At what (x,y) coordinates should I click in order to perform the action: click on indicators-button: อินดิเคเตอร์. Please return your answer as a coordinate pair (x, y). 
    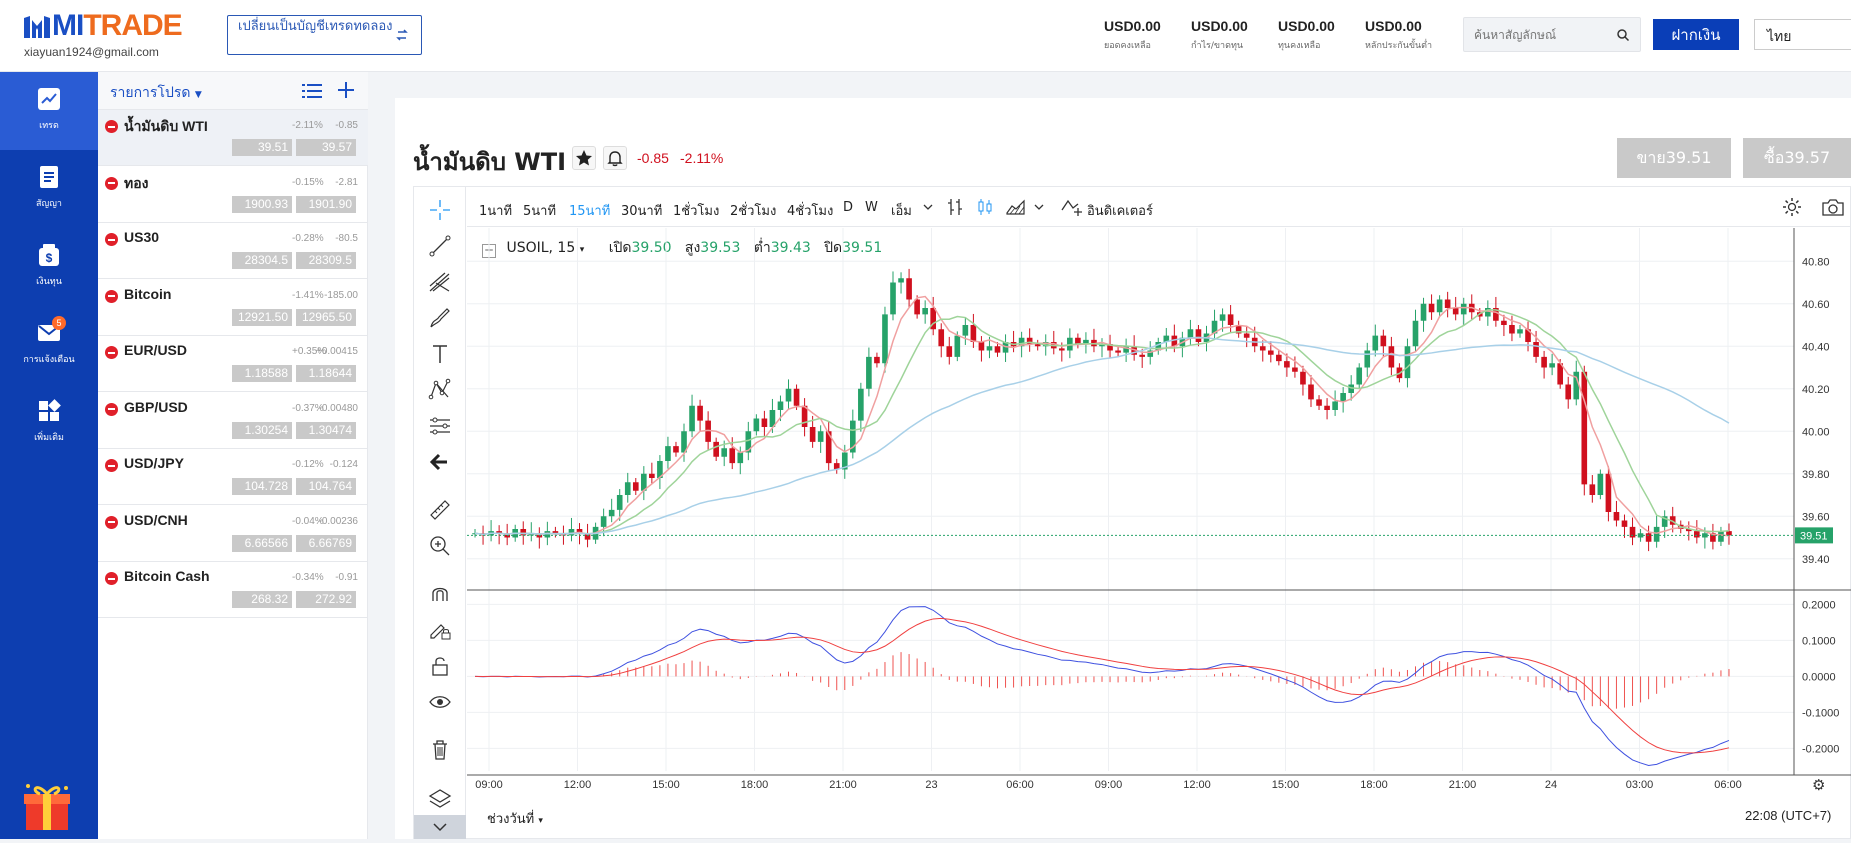
    Looking at the image, I should click on (1120, 211).